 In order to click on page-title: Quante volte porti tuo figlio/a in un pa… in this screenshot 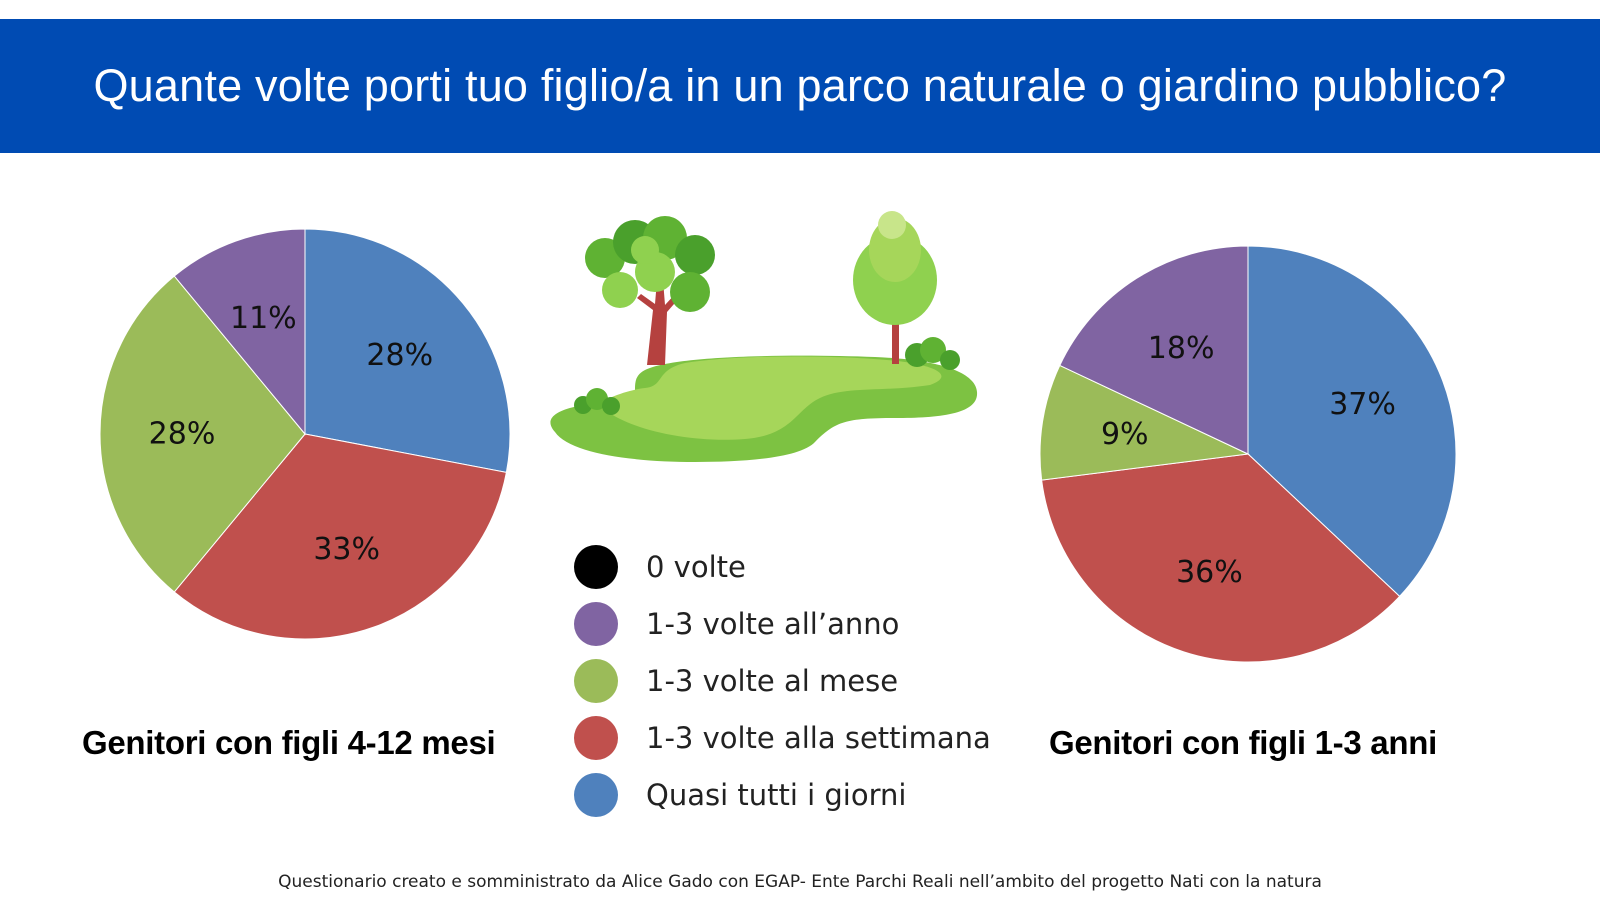, I will do `click(800, 85)`.